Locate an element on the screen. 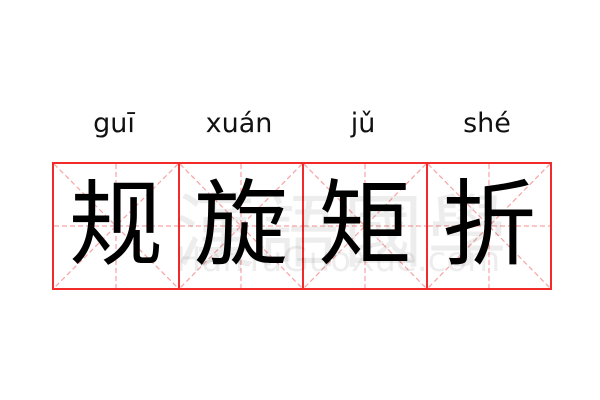 The width and height of the screenshot is (600, 400). hanzi-1: 规 is located at coordinates (115, 225).